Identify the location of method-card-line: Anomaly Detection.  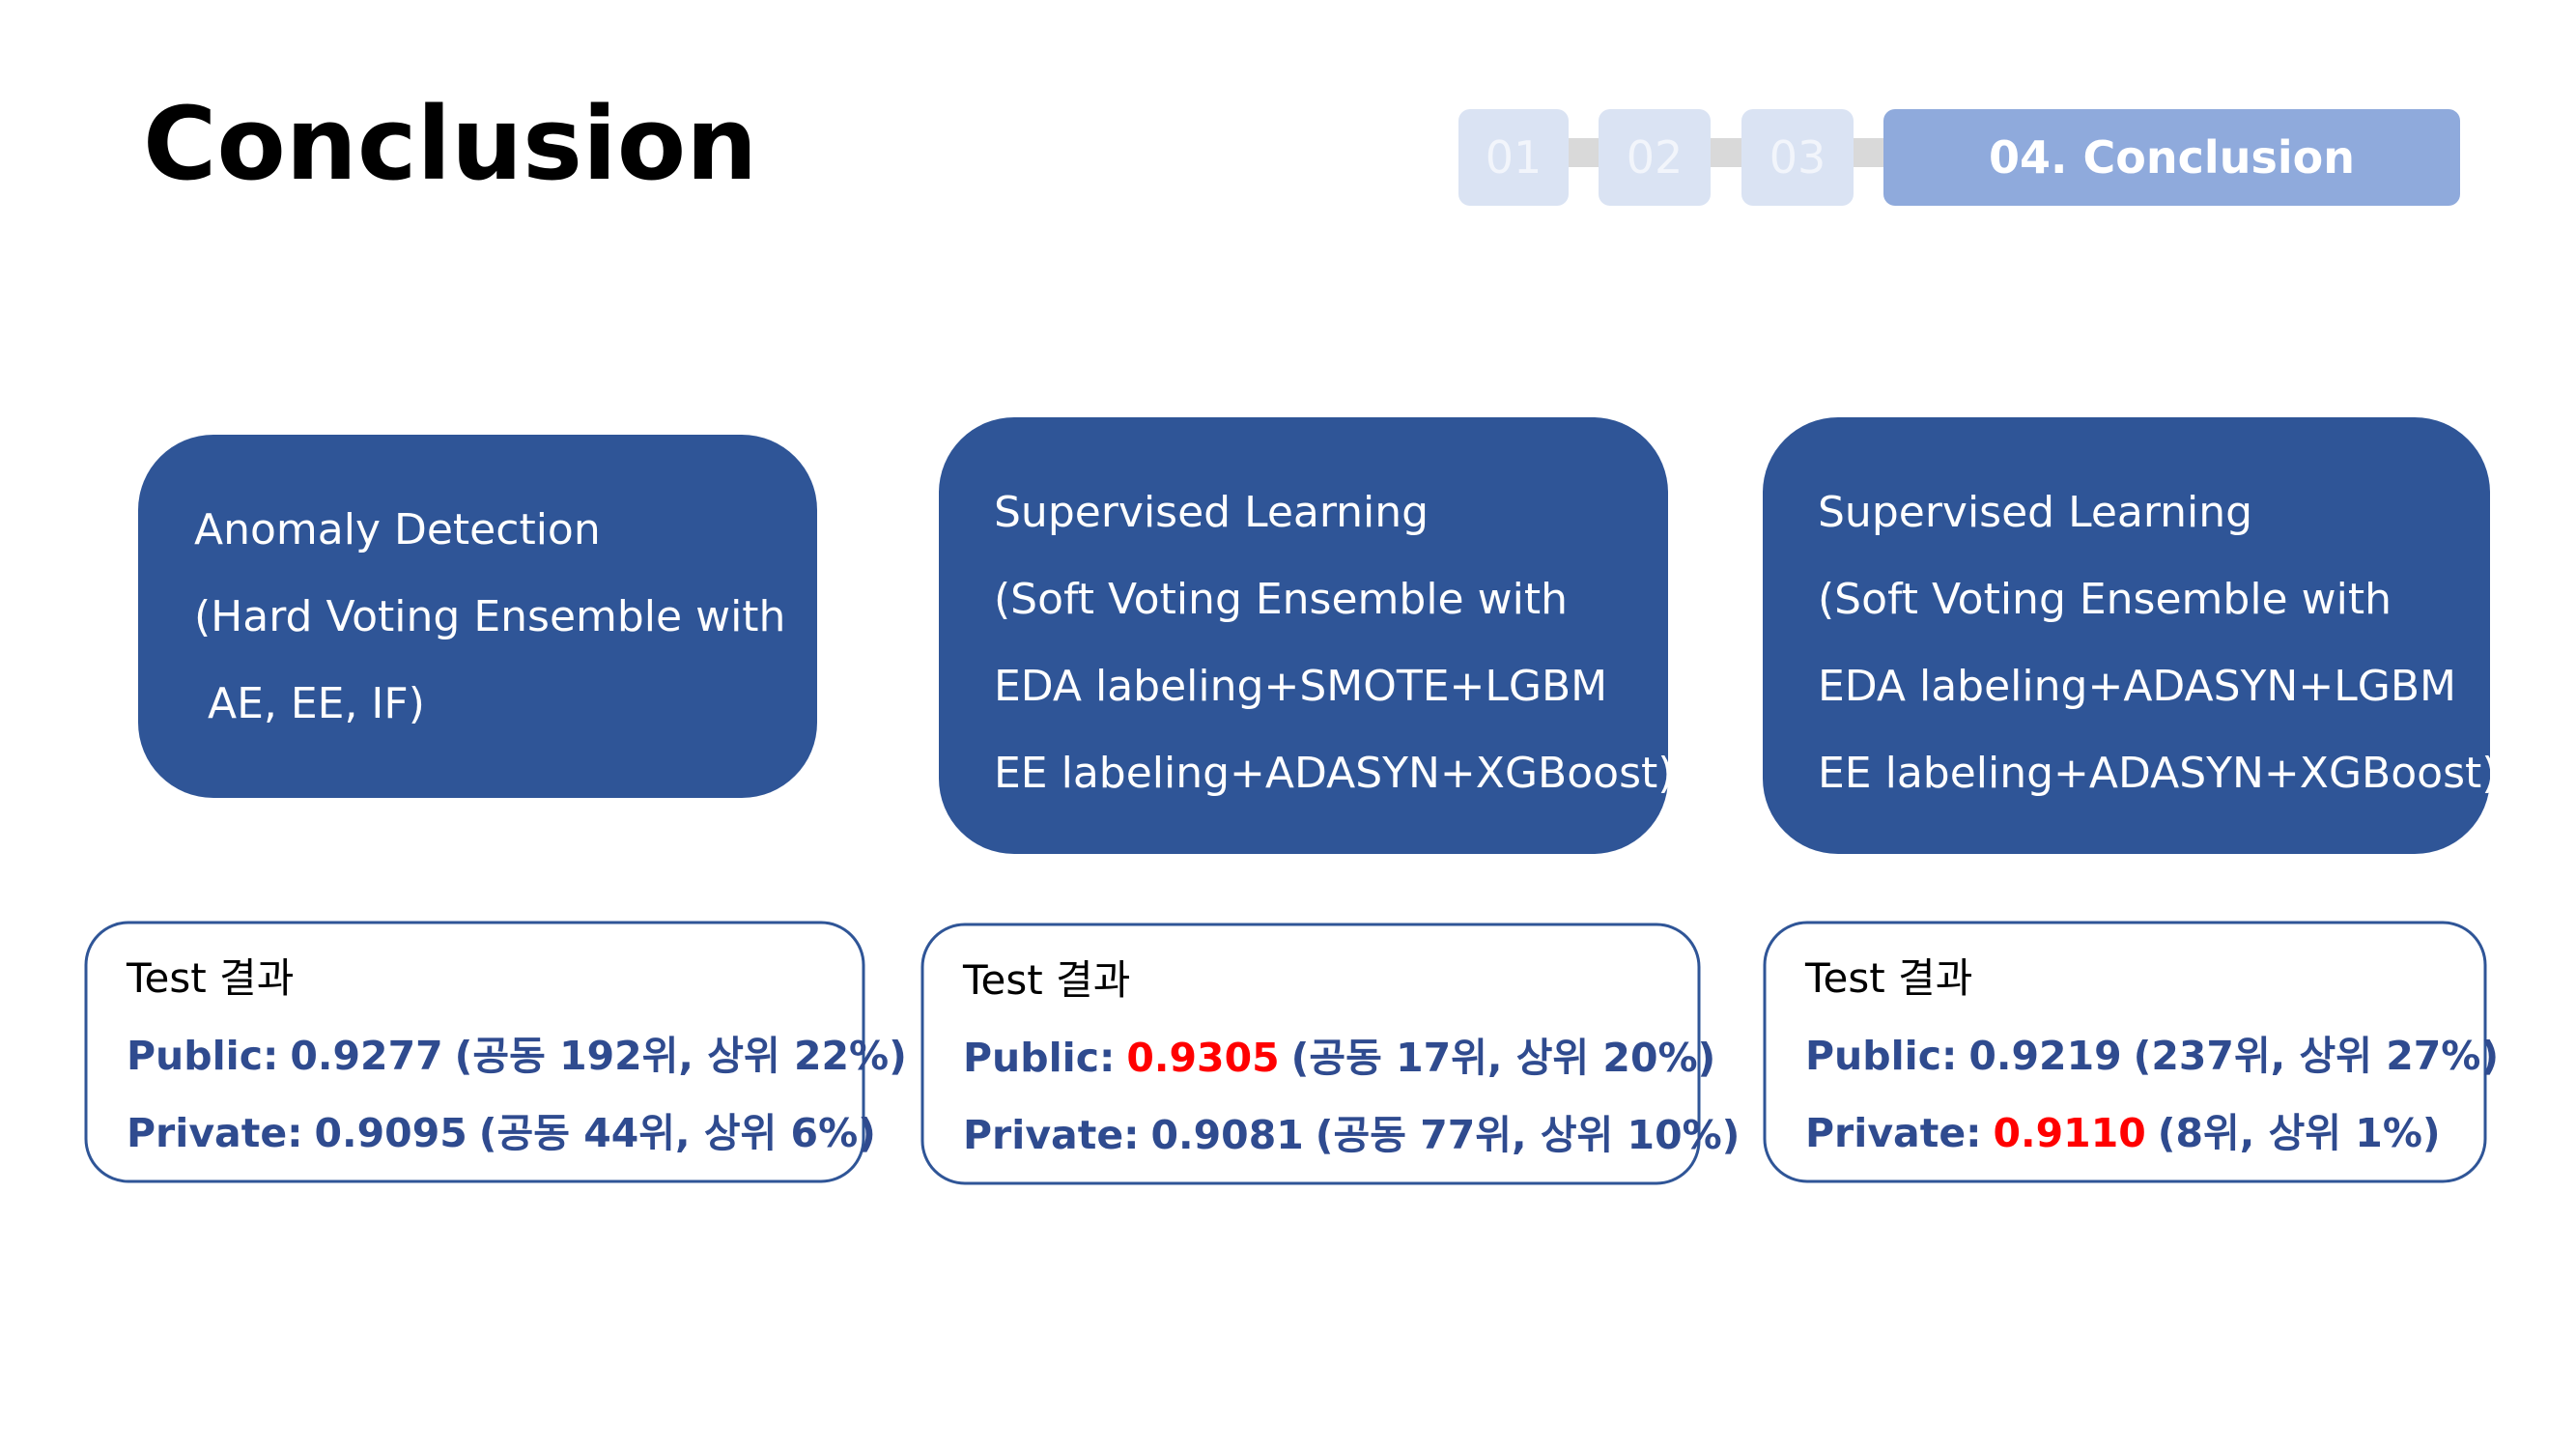
(397, 529).